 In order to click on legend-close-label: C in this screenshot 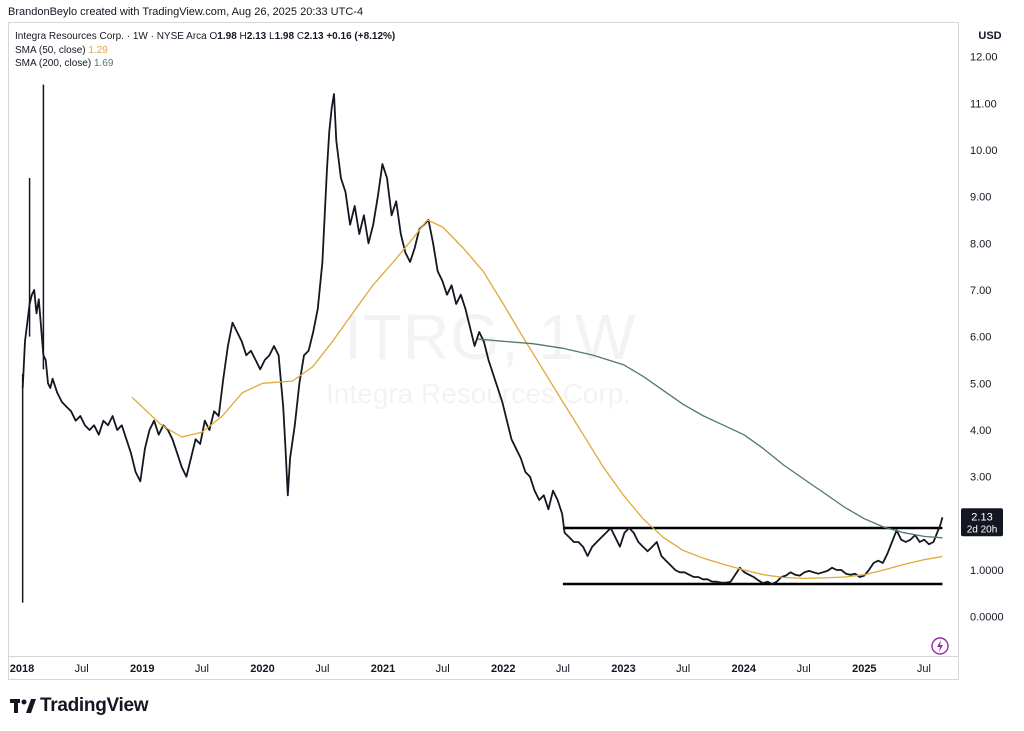, I will do `click(300, 36)`.